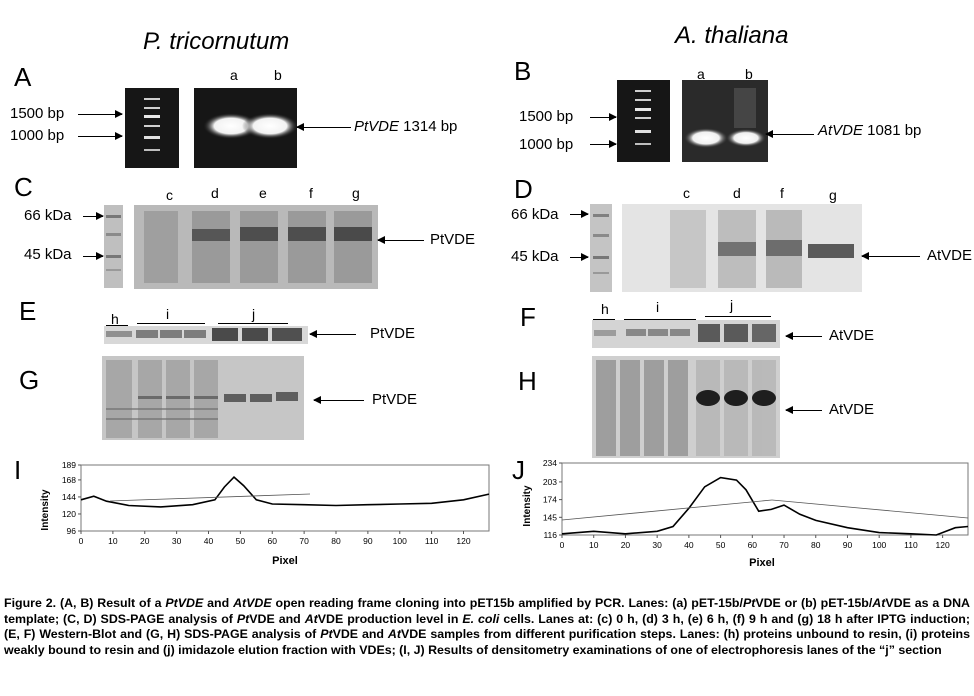 The width and height of the screenshot is (974, 696). What do you see at coordinates (816, 545) in the screenshot?
I see `j-xtick-label: 80` at bounding box center [816, 545].